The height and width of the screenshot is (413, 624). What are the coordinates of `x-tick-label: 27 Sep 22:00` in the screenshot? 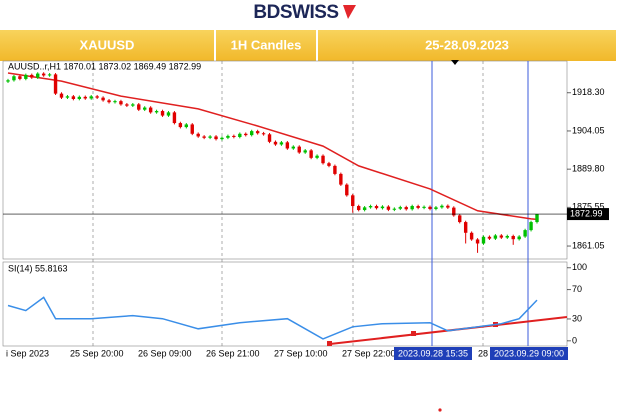 It's located at (369, 353).